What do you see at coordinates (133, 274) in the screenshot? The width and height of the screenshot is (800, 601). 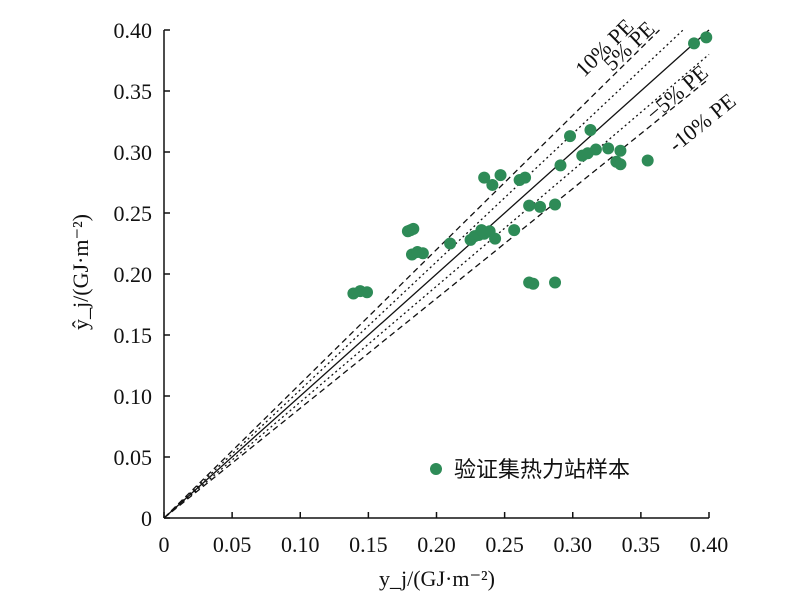 I see `y-tick-label: 0.20` at bounding box center [133, 274].